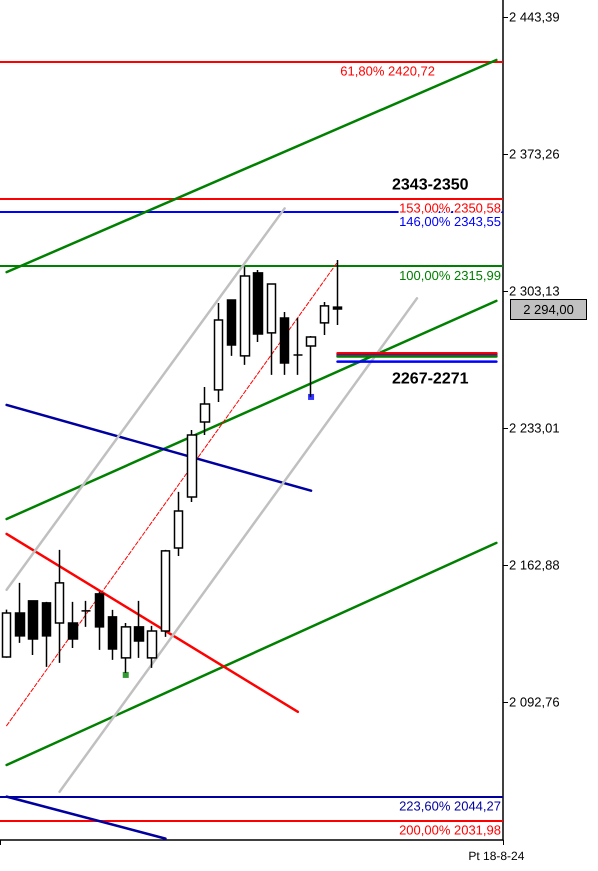 The height and width of the screenshot is (871, 598). I want to click on y-tick-label: 2 303,13, so click(534, 291).